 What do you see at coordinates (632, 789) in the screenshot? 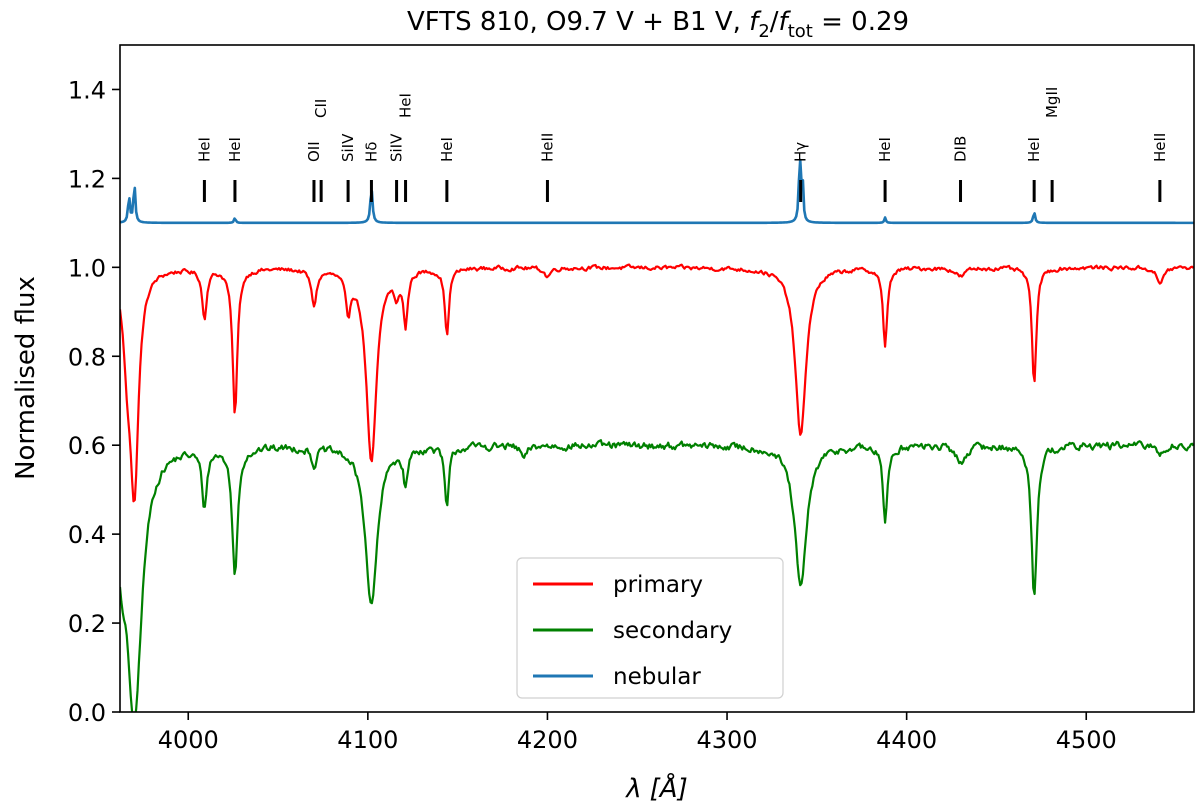
I see `x-axis-label-lambda: λ` at bounding box center [632, 789].